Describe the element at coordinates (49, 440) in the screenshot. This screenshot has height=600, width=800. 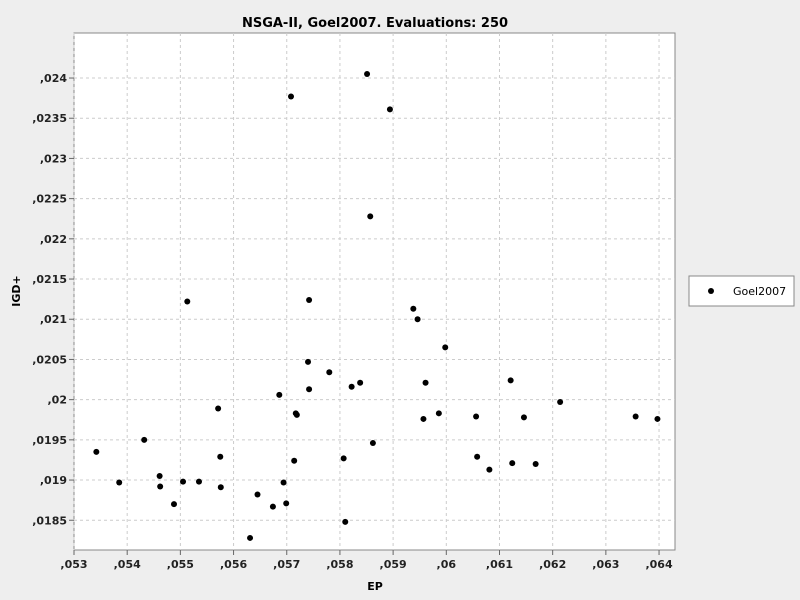
I see `y-tick-label: ,0195` at that location.